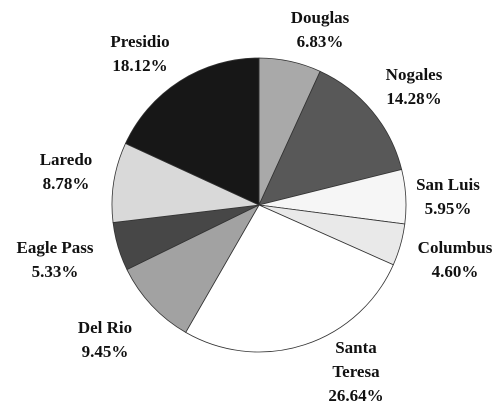 The image size is (502, 406). Describe the element at coordinates (105, 351) in the screenshot. I see `slice-percent: 9.45%` at that location.